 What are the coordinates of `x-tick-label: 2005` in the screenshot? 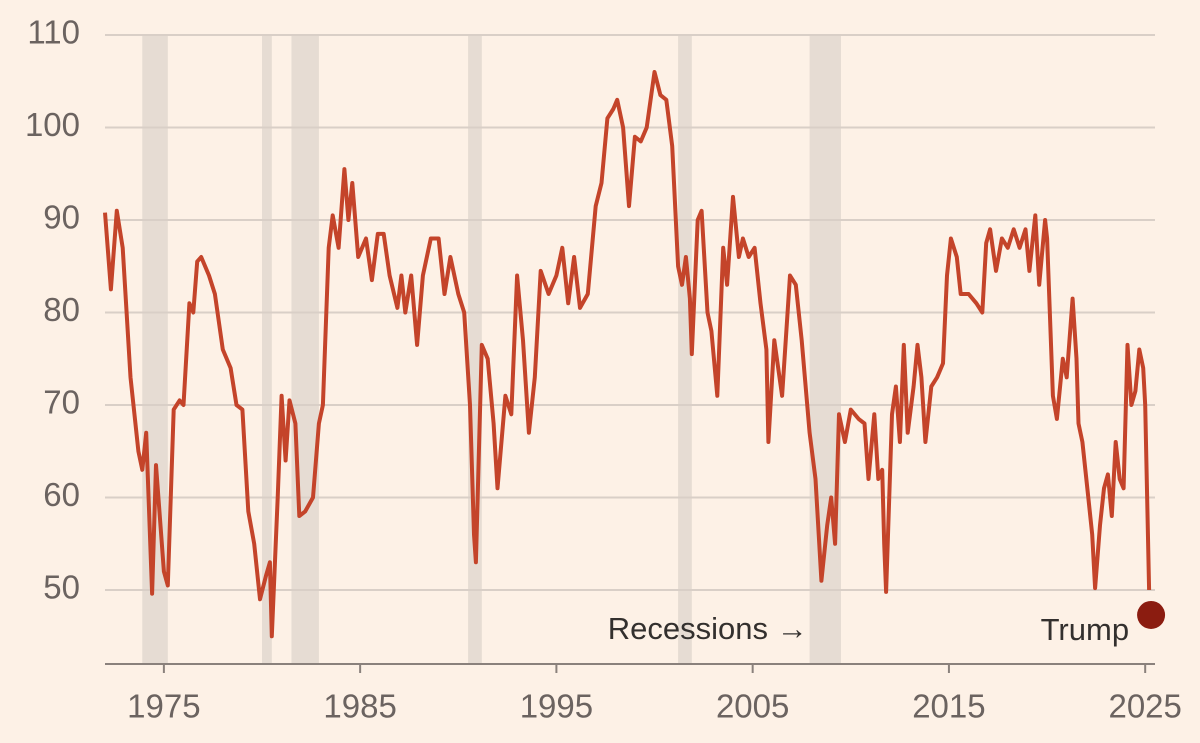 It's located at (752, 706).